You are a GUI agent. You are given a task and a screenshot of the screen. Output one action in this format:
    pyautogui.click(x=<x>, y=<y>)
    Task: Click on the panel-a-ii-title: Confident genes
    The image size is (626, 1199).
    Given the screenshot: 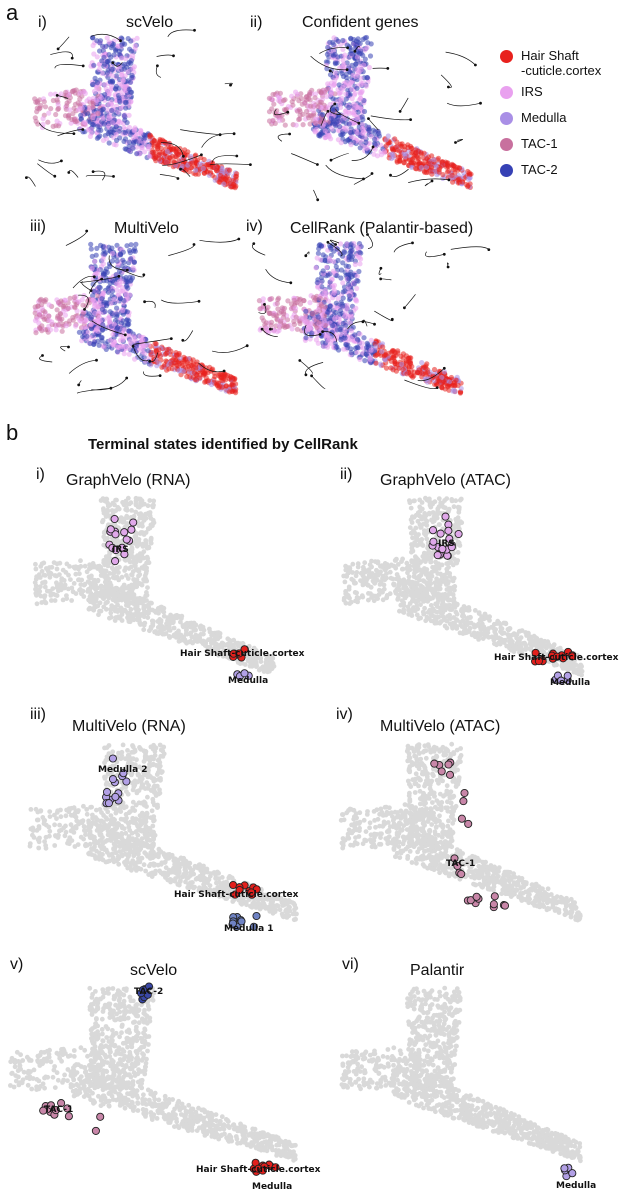 What is the action you would take?
    pyautogui.click(x=360, y=22)
    